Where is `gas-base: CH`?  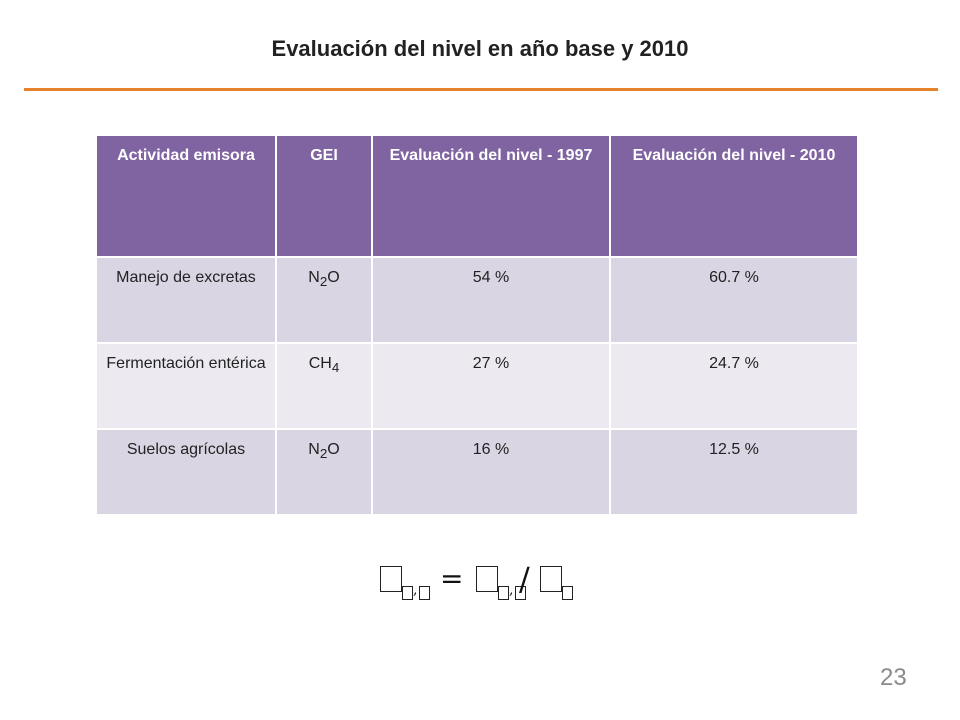
gas-base: CH is located at coordinates (320, 363).